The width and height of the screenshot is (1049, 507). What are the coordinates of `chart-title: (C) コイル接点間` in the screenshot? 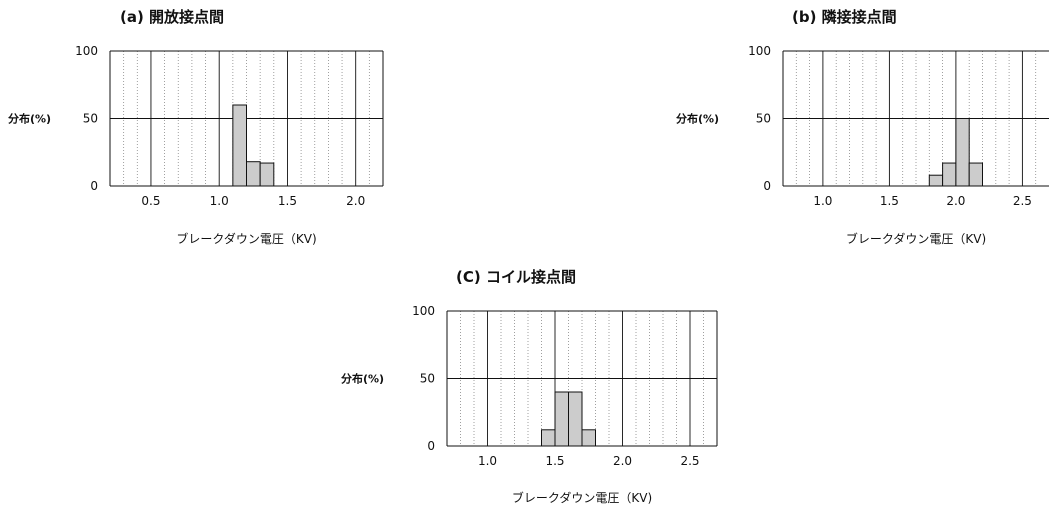 It's located at (516, 277).